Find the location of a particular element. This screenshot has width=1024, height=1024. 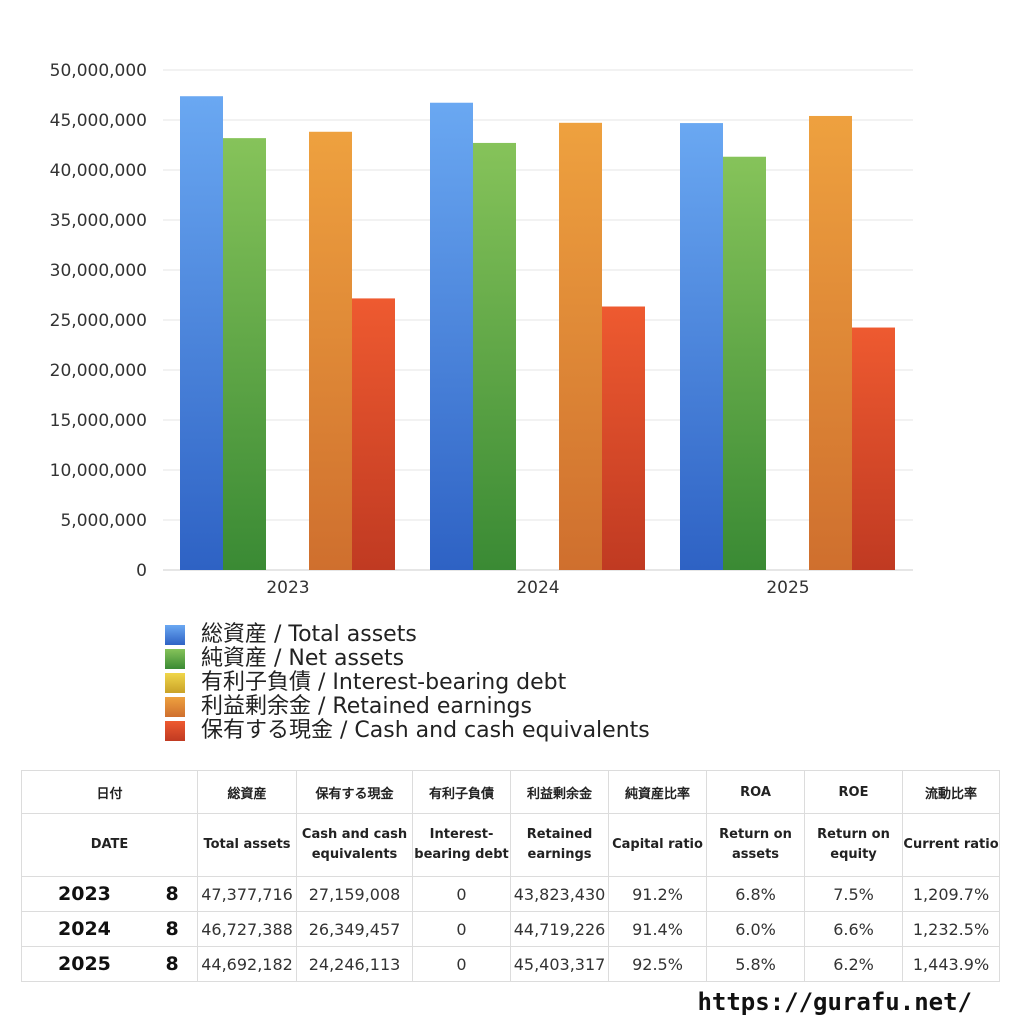

cell-roe: 6.6% is located at coordinates (854, 929).